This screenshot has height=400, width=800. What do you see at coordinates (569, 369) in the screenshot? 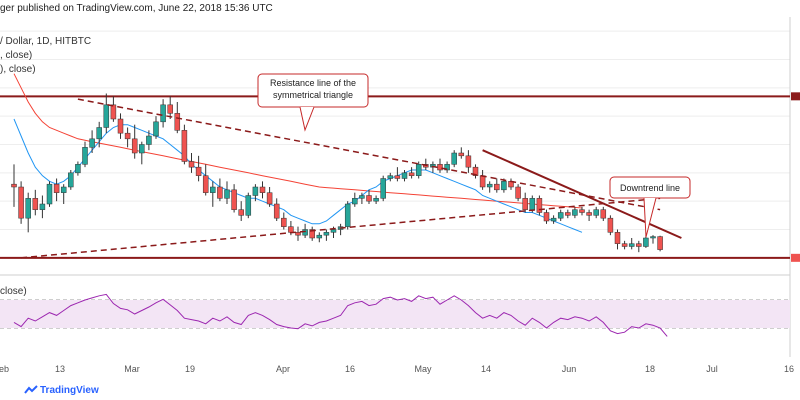
I see `x-tick-label: Jun` at bounding box center [569, 369].